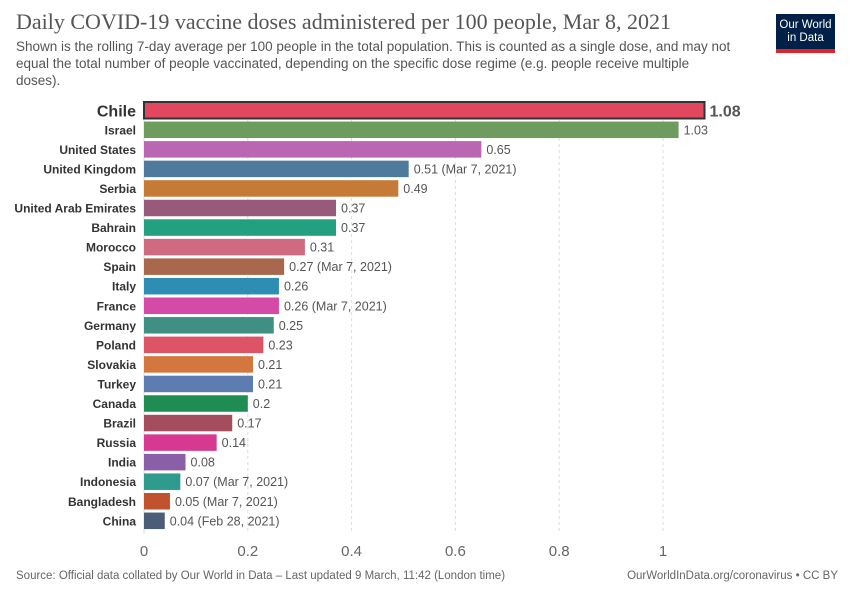  I want to click on bar-row: Brazil 0.17, so click(182, 423).